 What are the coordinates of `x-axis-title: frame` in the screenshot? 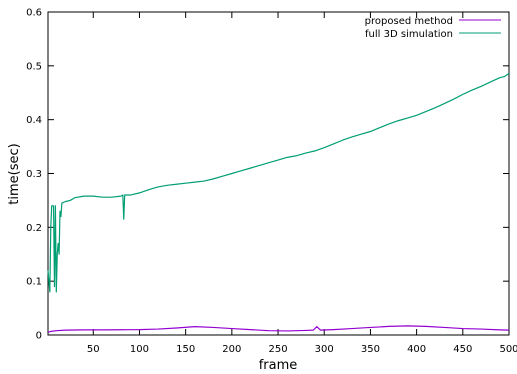 It's located at (278, 365).